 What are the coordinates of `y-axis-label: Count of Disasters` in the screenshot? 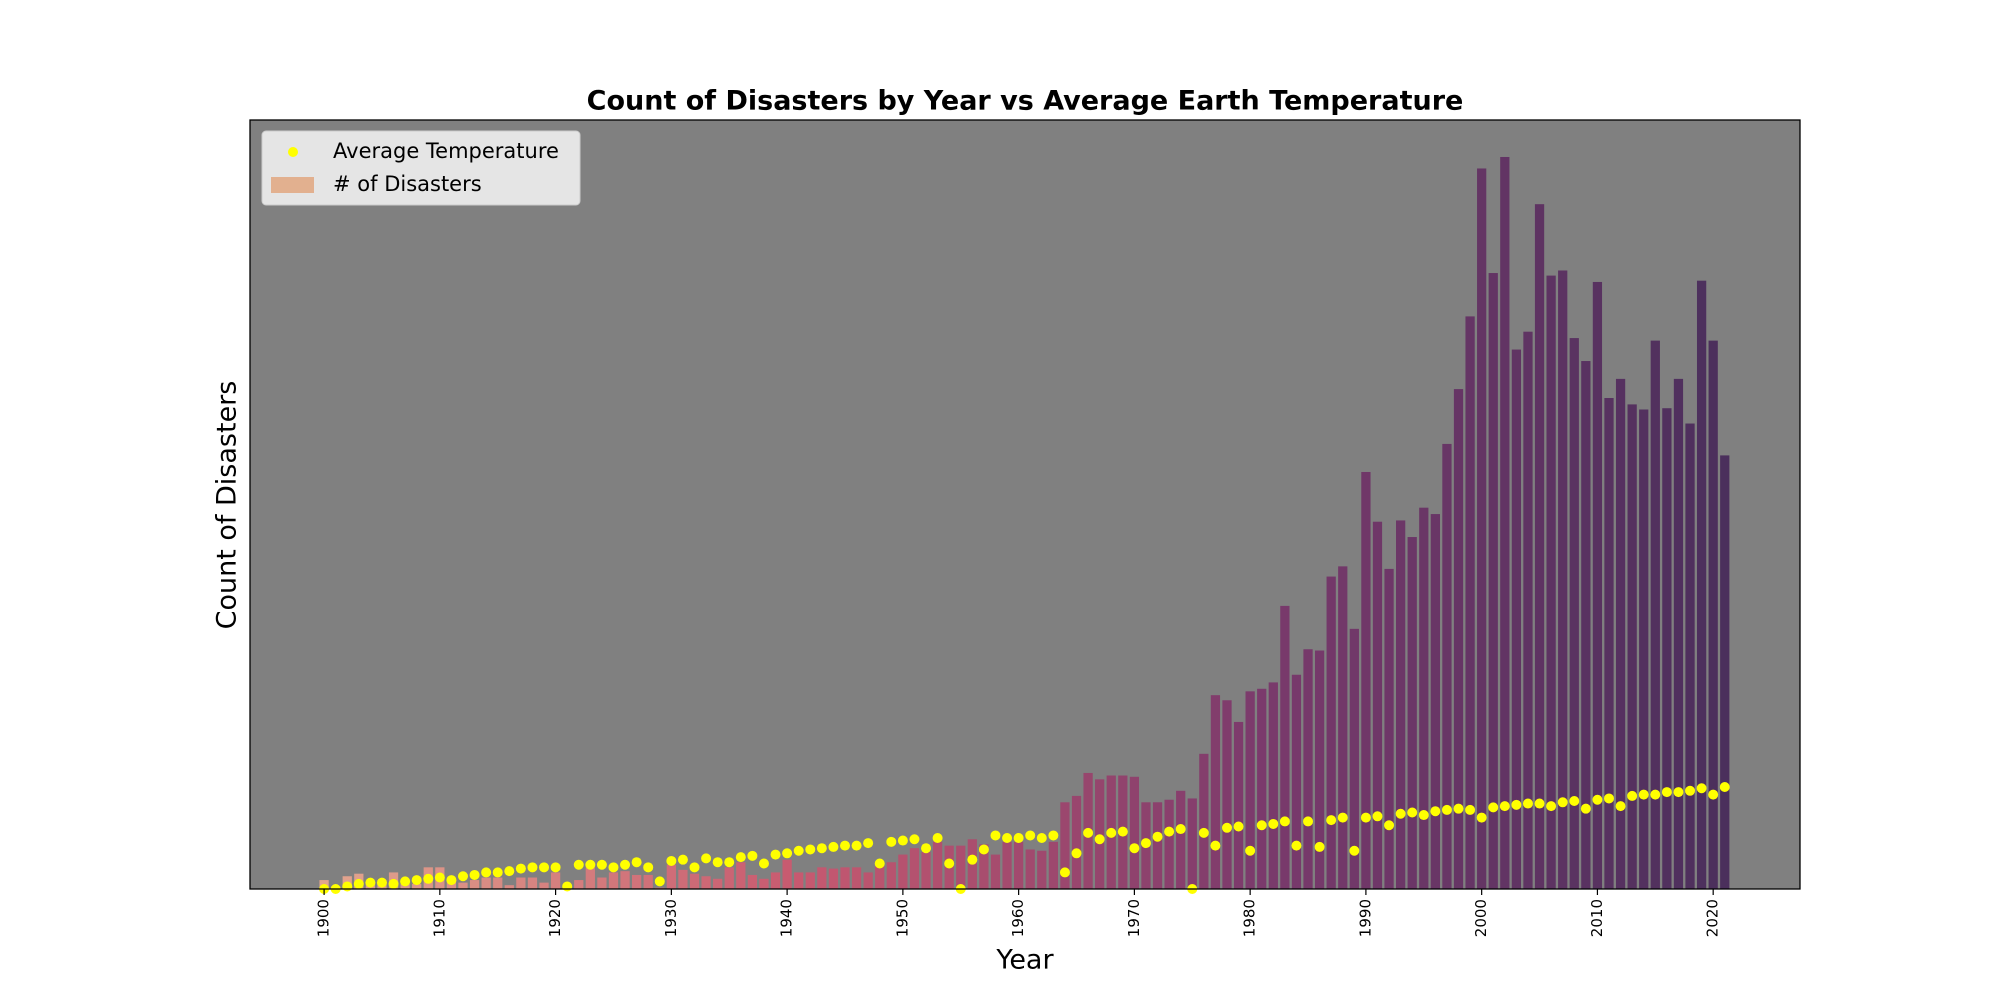 It's located at (227, 505).